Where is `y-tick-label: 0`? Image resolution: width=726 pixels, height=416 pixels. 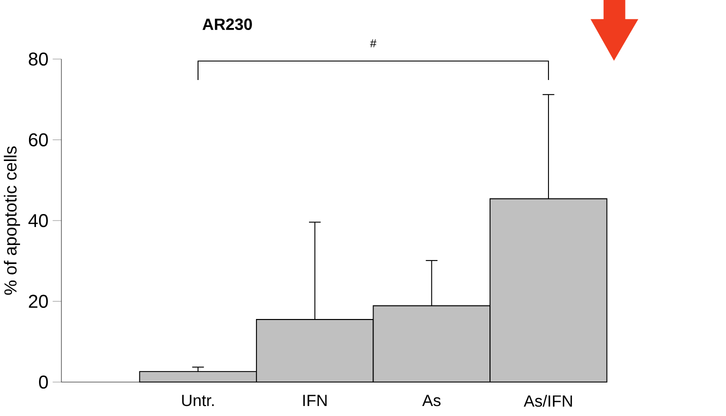 y-tick-label: 0 is located at coordinates (43, 382).